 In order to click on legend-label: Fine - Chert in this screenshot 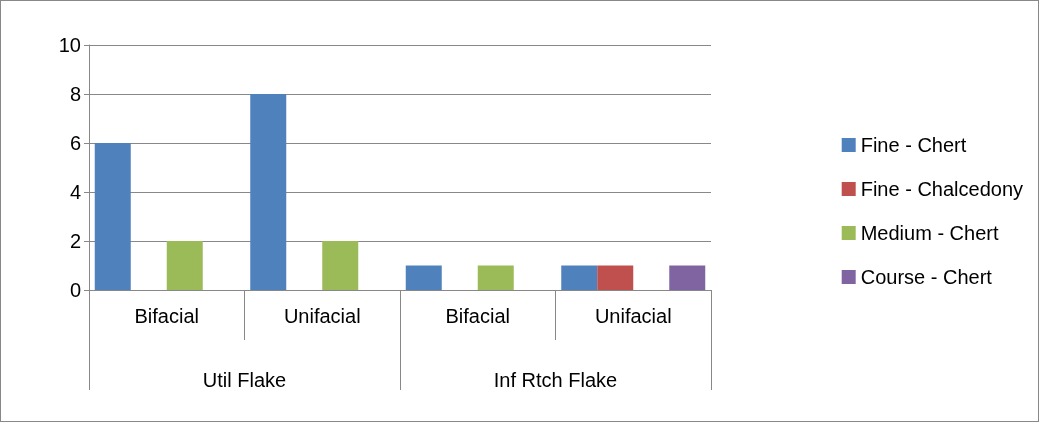, I will do `click(913, 145)`.